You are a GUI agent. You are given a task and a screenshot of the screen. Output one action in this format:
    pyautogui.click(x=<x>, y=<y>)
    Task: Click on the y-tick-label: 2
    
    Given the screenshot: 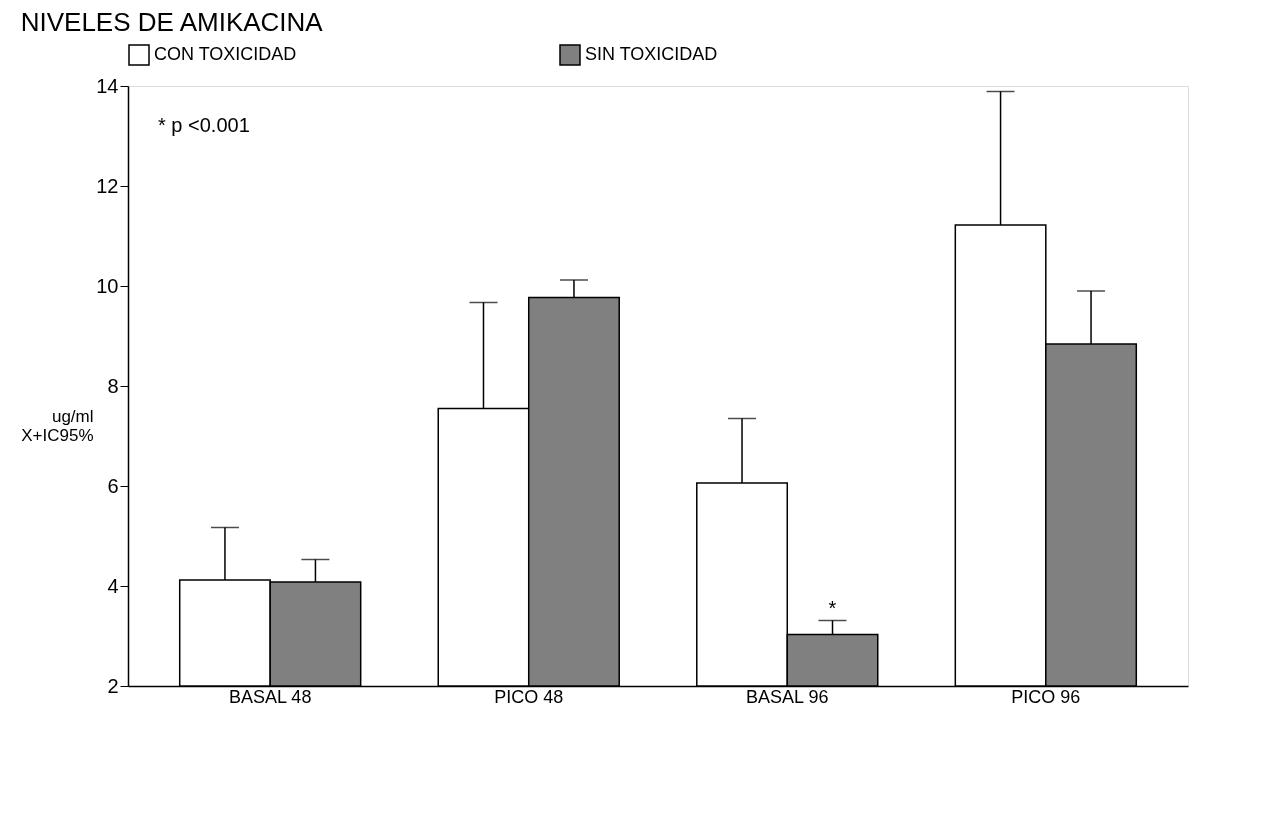 What is the action you would take?
    pyautogui.click(x=113, y=685)
    